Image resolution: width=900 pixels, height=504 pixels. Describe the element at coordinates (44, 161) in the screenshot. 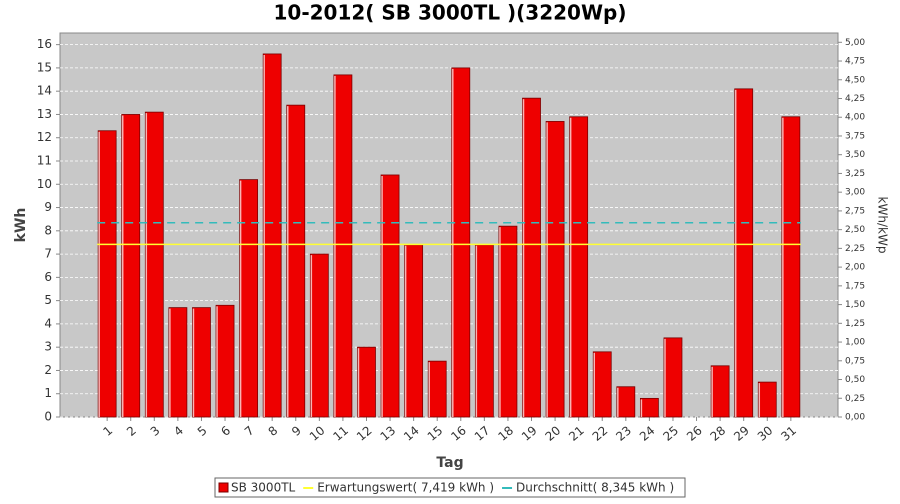

I see `y-tick-label: 11` at that location.